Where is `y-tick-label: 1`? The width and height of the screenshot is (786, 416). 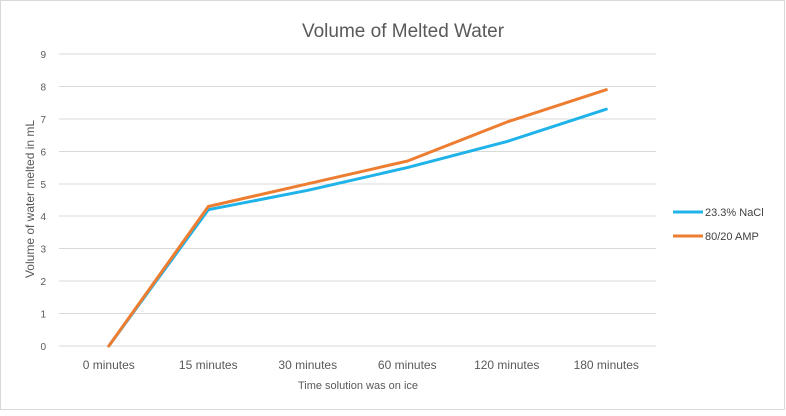 y-tick-label: 1 is located at coordinates (43, 315).